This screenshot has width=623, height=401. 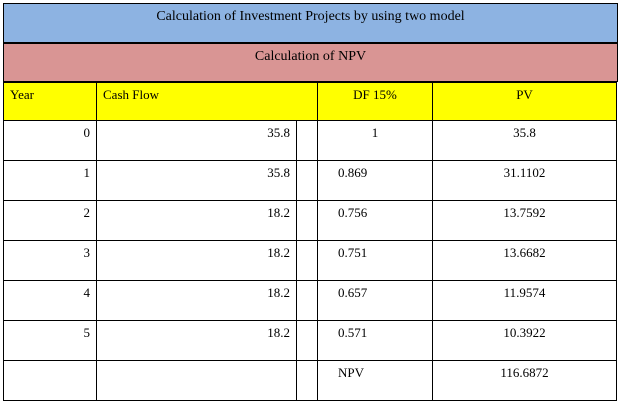 I want to click on table-row: 5 18.2 0.571 10.3922, so click(x=310, y=340).